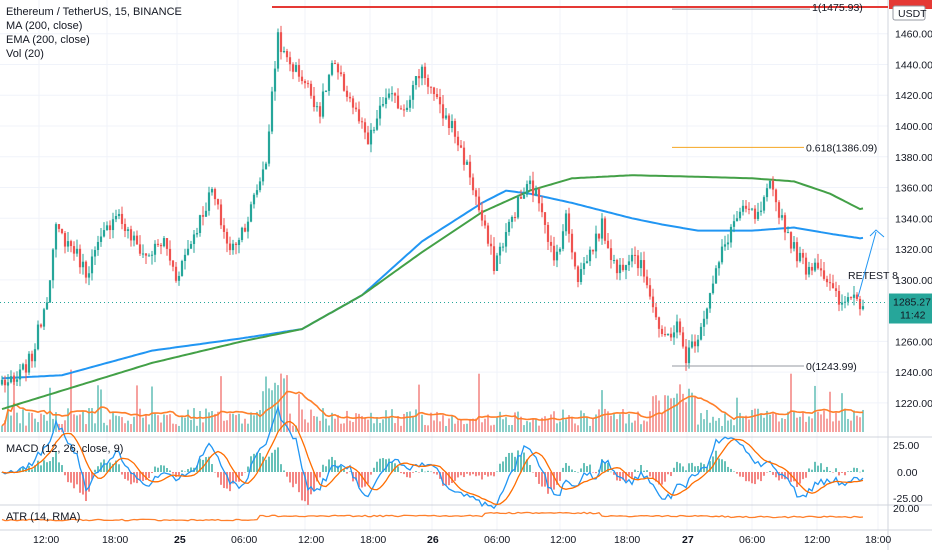 The image size is (932, 550). What do you see at coordinates (44, 26) in the screenshot?
I see `ma-legend: MA (200, close)` at bounding box center [44, 26].